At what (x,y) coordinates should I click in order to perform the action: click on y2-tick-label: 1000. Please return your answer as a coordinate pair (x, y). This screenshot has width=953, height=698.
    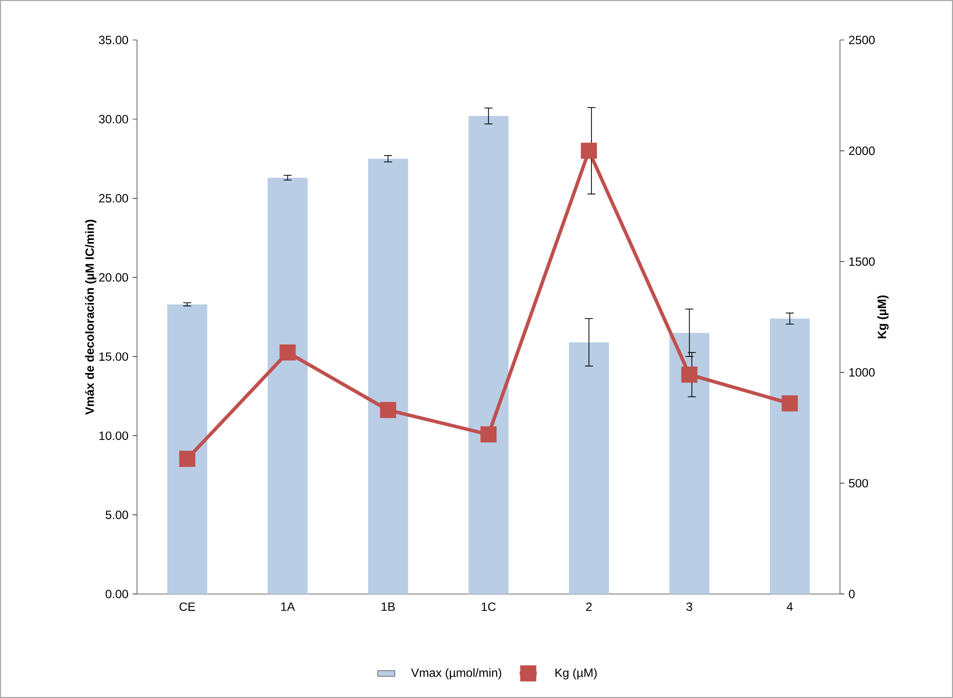
    Looking at the image, I should click on (862, 372).